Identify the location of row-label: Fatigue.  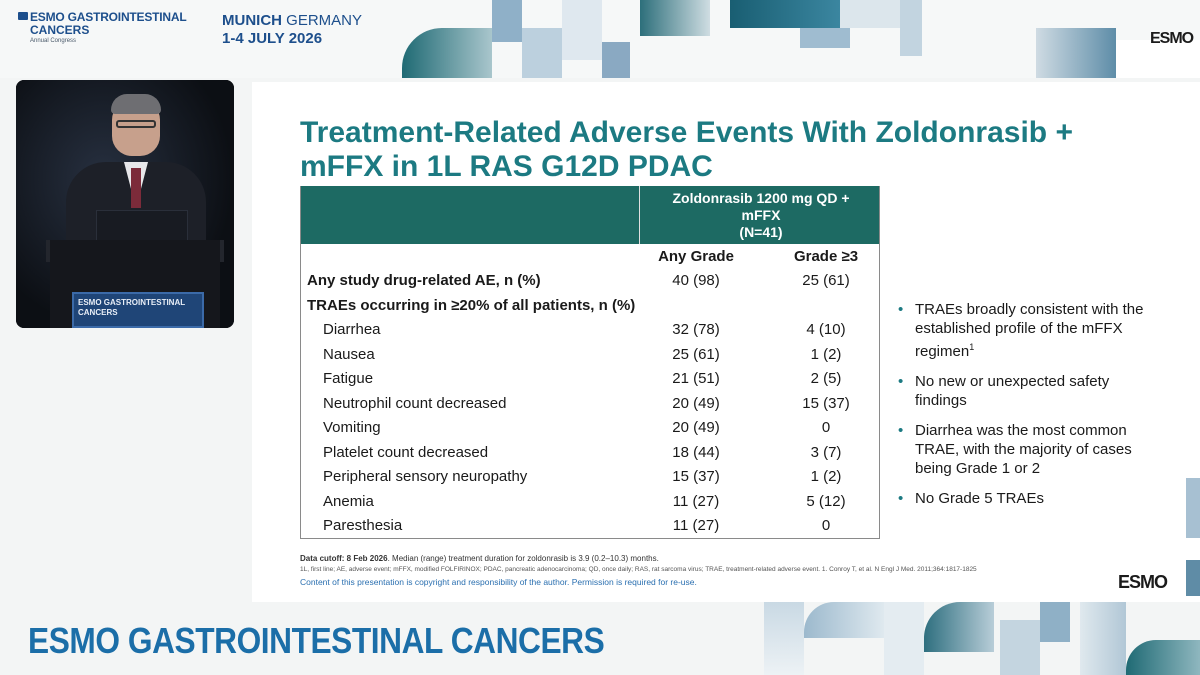
(348, 378).